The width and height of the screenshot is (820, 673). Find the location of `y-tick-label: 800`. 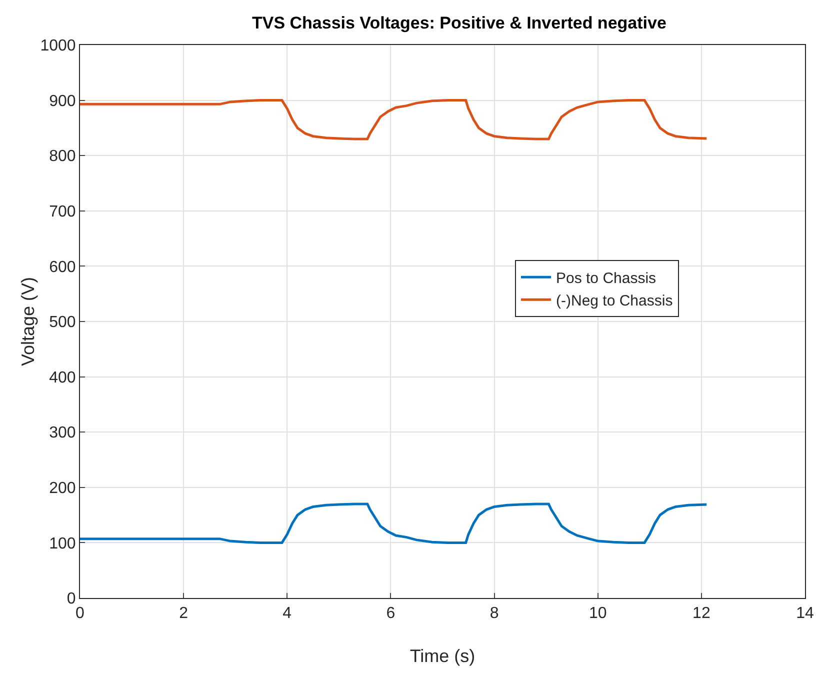

y-tick-label: 800 is located at coordinates (62, 157).